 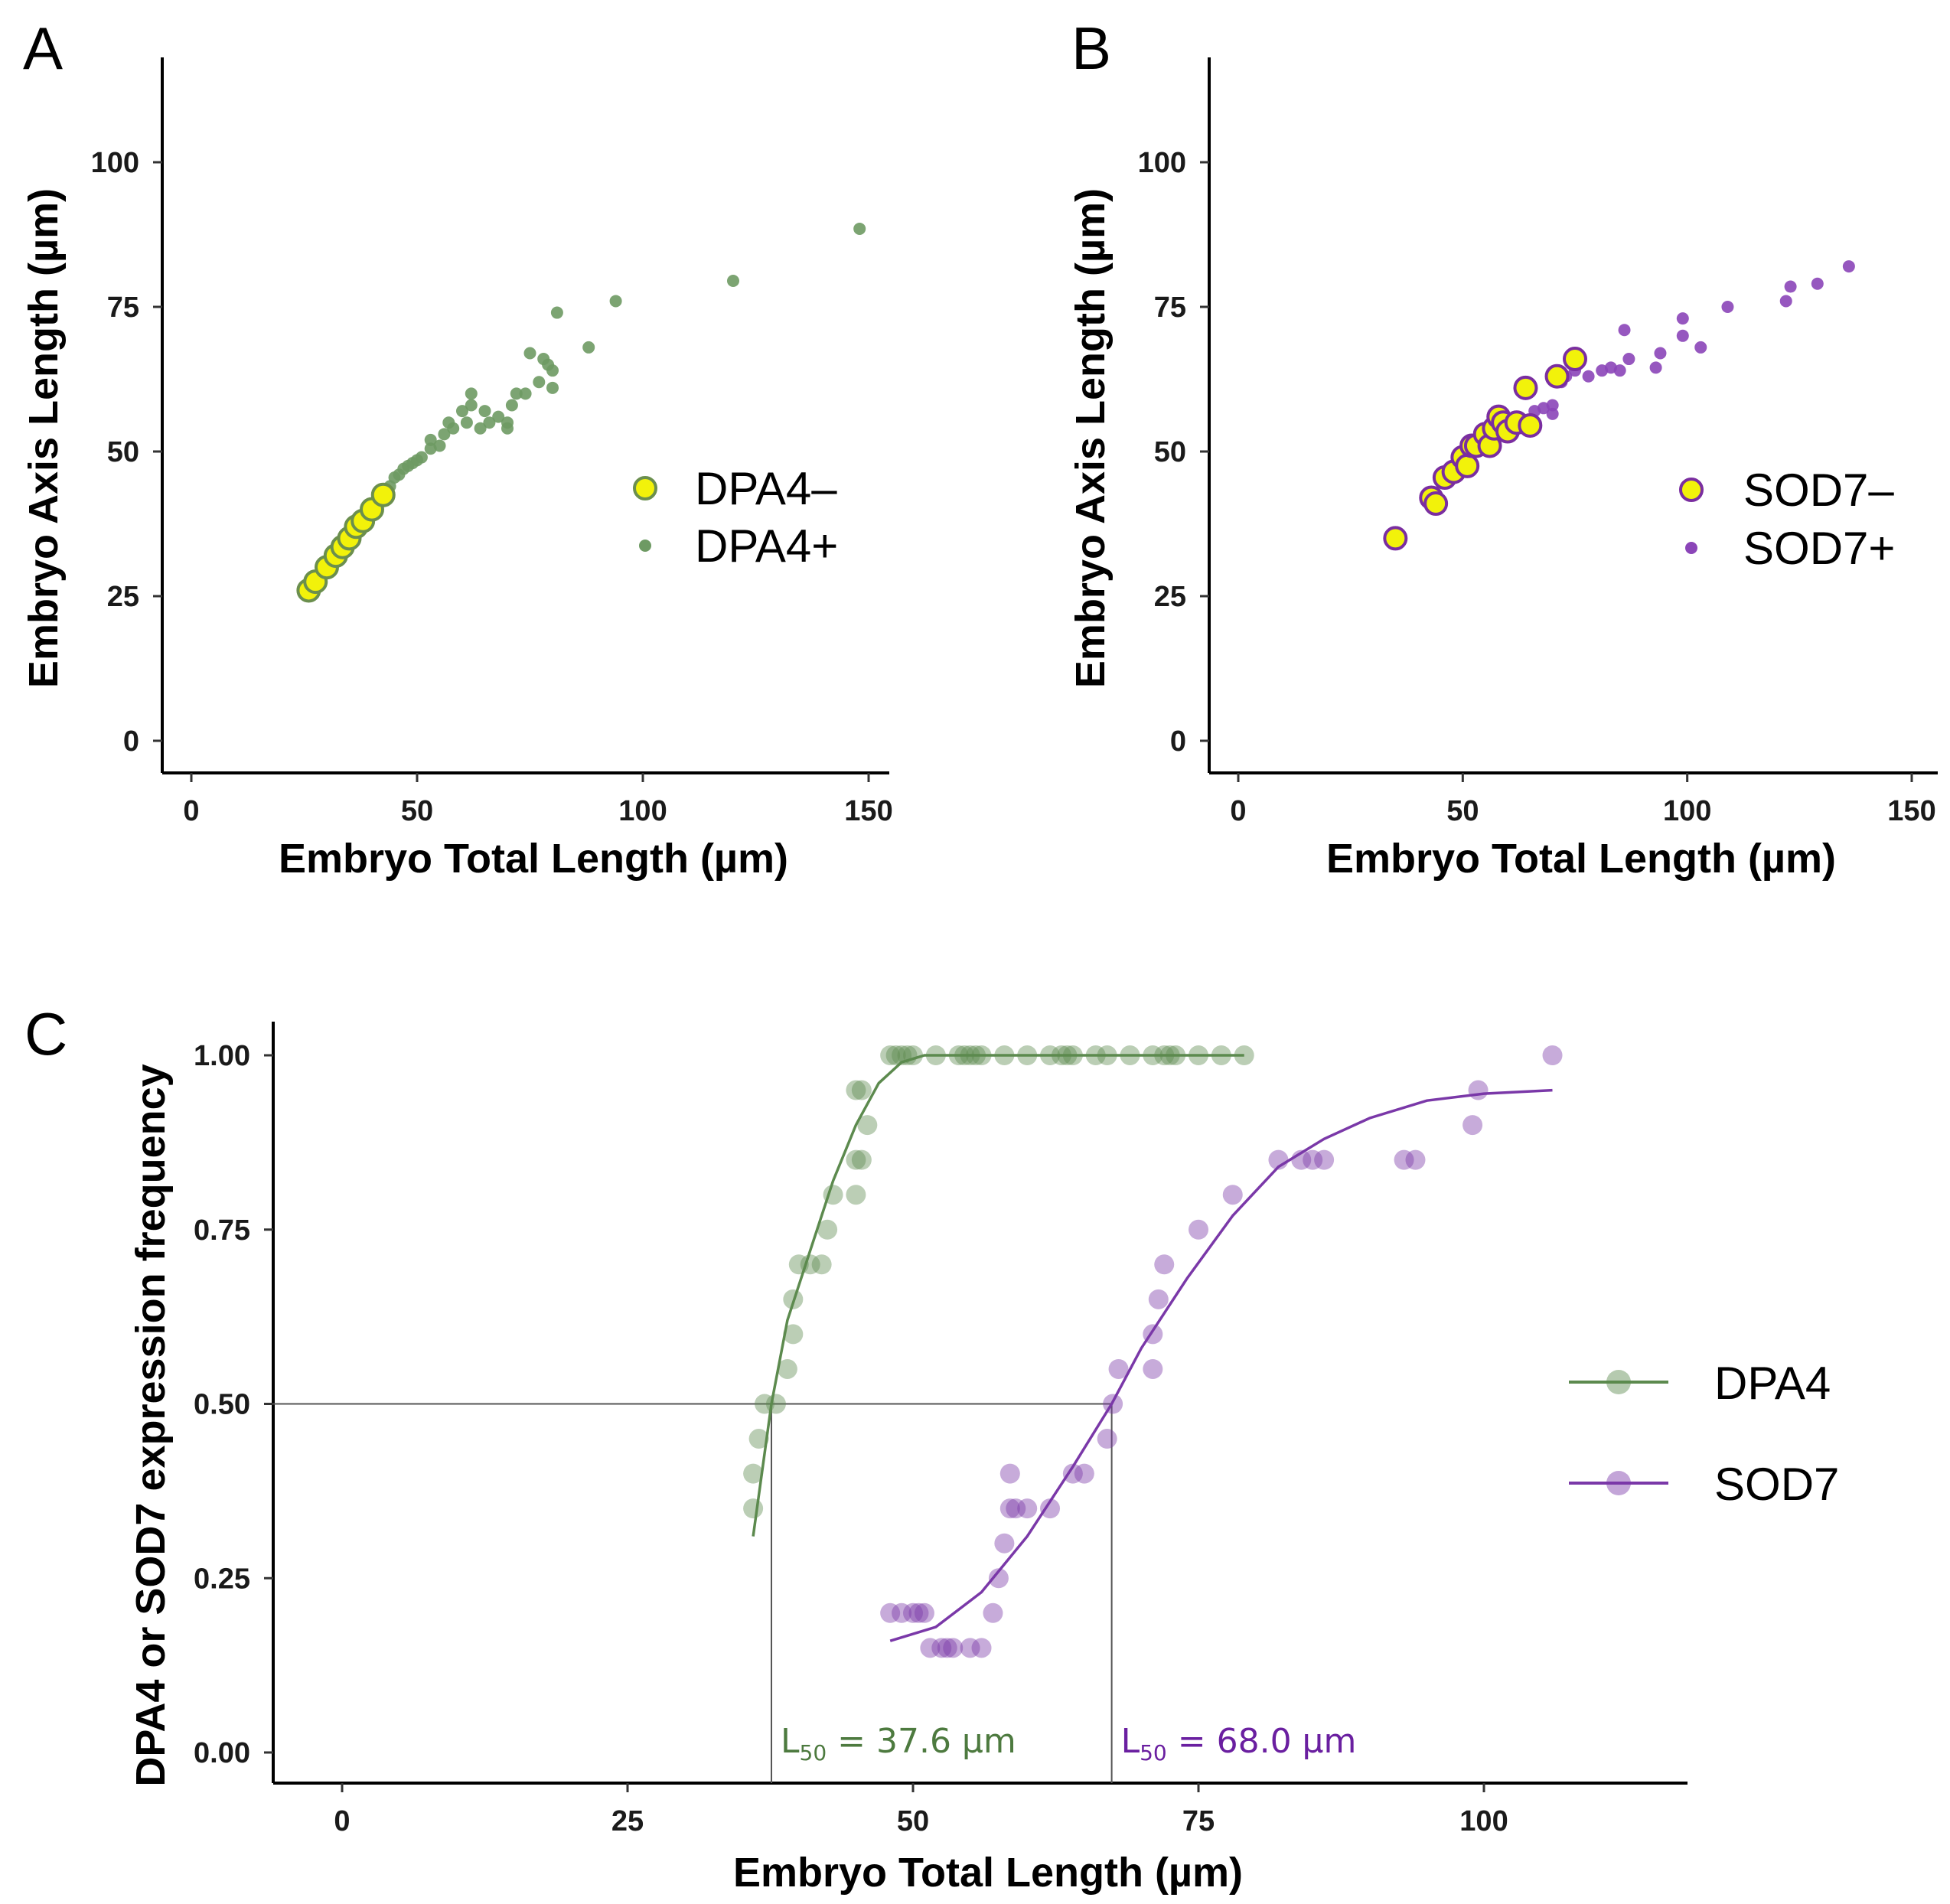 What do you see at coordinates (151, 1425) in the screenshot?
I see `y-axis-title: DPA4 or SOD7 expression frequency` at bounding box center [151, 1425].